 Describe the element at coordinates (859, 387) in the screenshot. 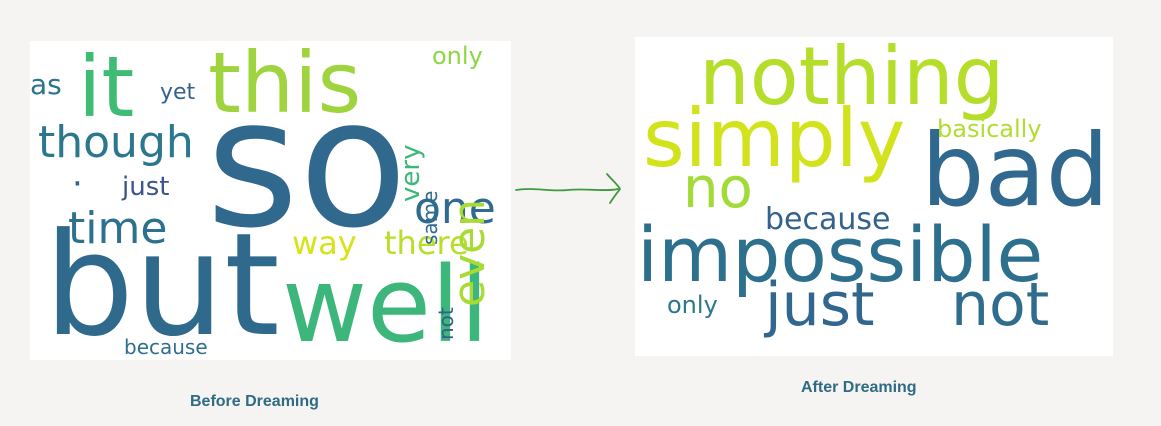

I see `after-caption: After Dreaming` at that location.